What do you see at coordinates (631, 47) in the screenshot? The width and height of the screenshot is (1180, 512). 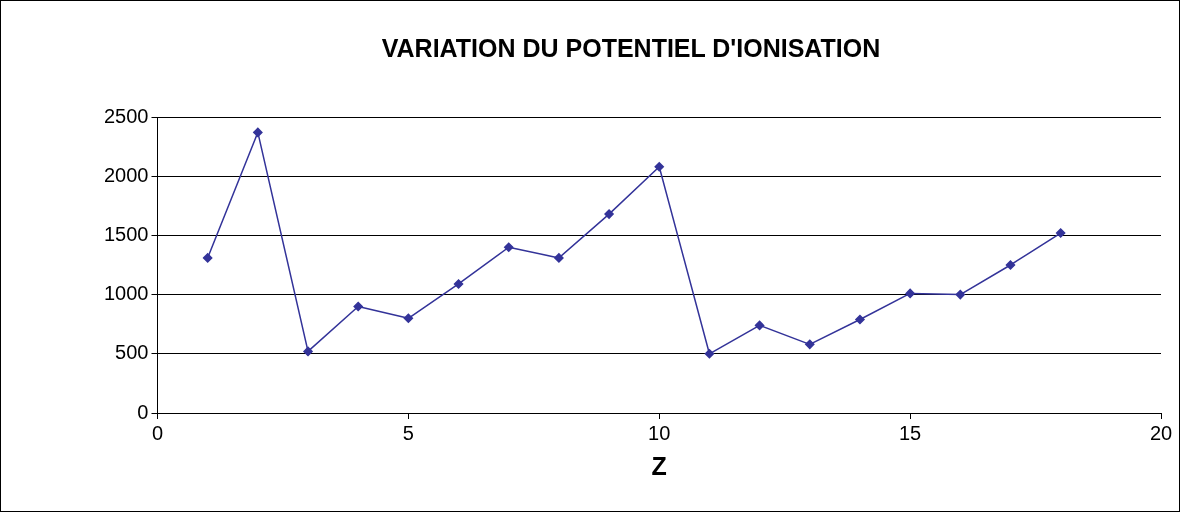 I see `chart-title: VARIATION DU POTENTIEL D'IONISATION` at bounding box center [631, 47].